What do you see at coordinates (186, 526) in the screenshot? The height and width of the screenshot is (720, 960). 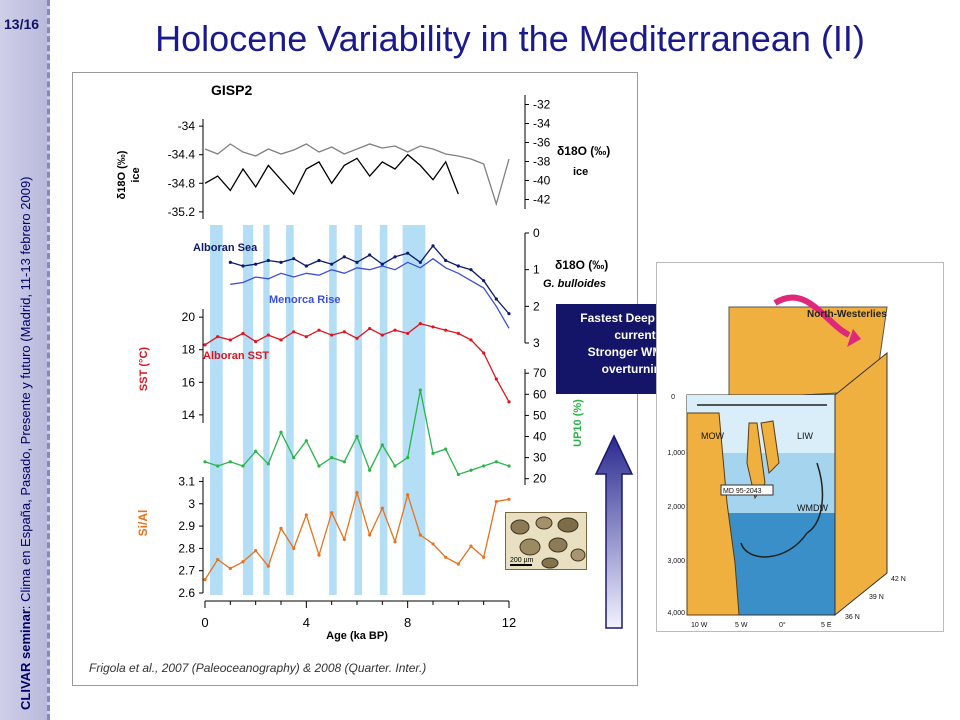 I see `si-al-tick-label: 2.9` at bounding box center [186, 526].